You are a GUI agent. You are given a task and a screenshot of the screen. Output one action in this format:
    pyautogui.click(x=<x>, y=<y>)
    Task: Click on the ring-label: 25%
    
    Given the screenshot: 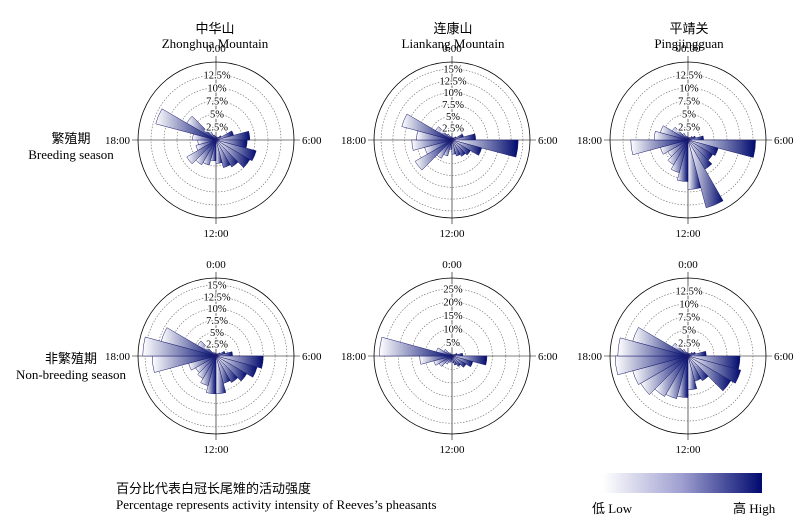 What is the action you would take?
    pyautogui.click(x=453, y=289)
    